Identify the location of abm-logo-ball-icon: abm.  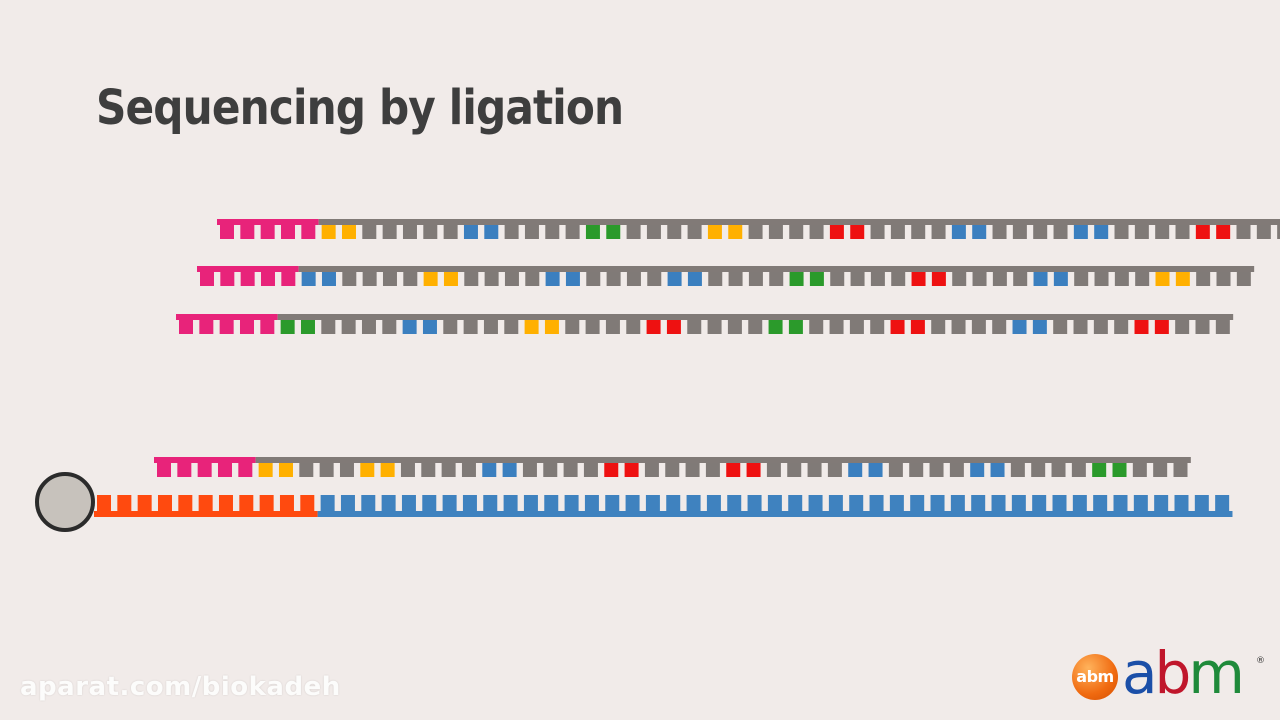
(1095, 677).